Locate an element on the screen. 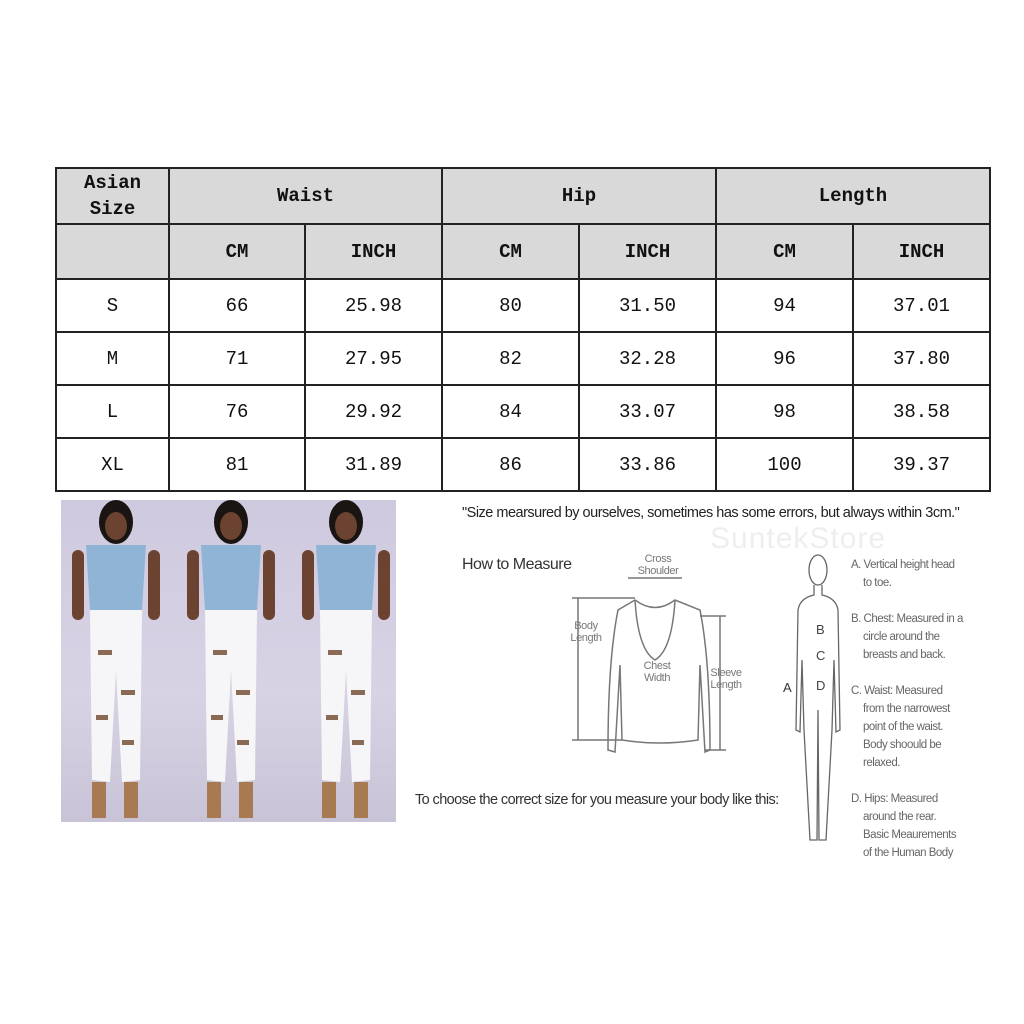  value-cell: 100 is located at coordinates (784, 464).